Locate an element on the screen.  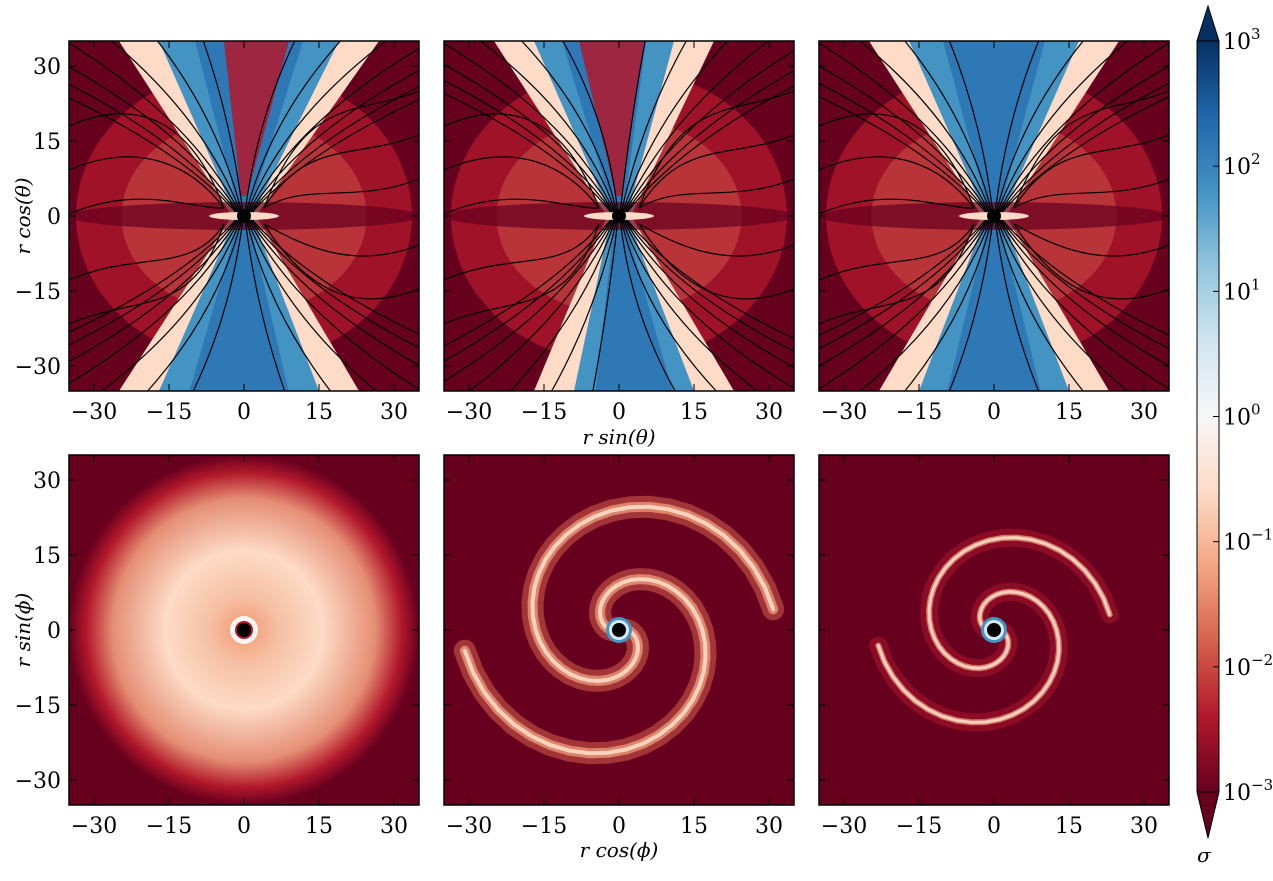
colorbar-tick-label: 10⁰ is located at coordinates (1242, 416).